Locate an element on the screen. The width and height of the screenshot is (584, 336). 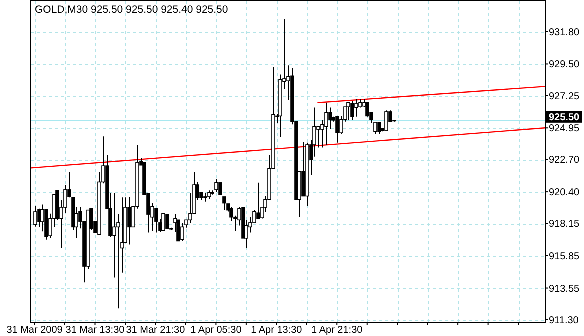
chart-title: GOLD,M30 925.50 925.50 925.40 925.50 is located at coordinates (131, 10).